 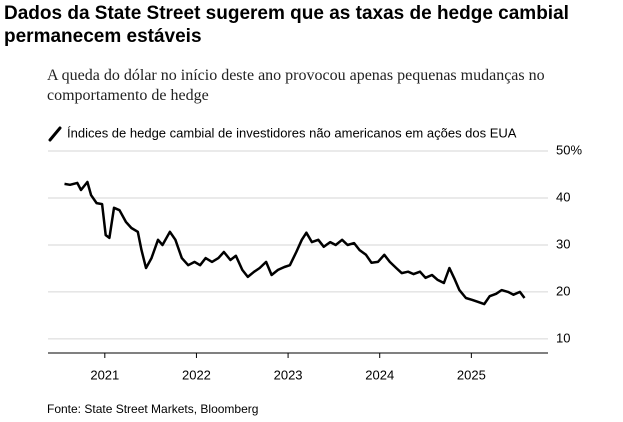 What do you see at coordinates (563, 243) in the screenshot?
I see `y-tick-label: 30` at bounding box center [563, 243].